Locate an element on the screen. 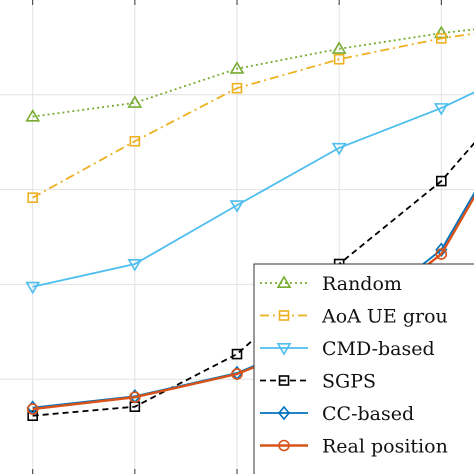  legend-item: CC-based is located at coordinates (337, 414).